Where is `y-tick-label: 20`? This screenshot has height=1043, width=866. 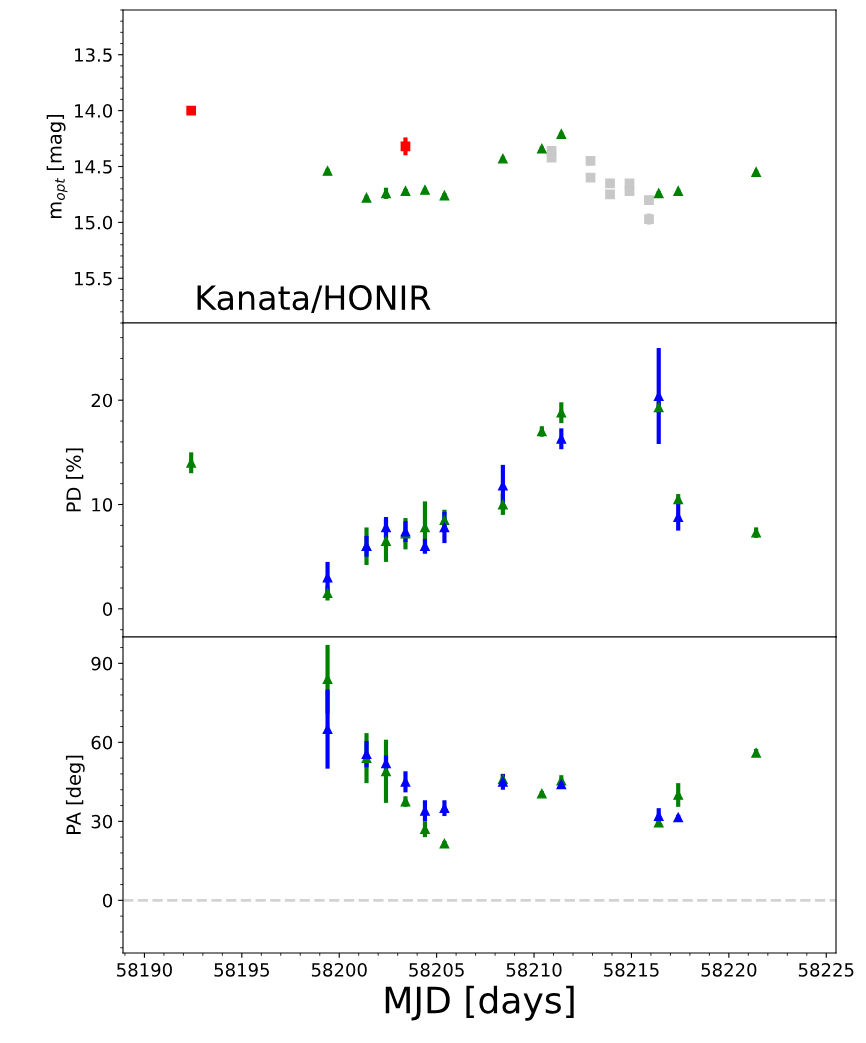 y-tick-label: 20 is located at coordinates (102, 400).